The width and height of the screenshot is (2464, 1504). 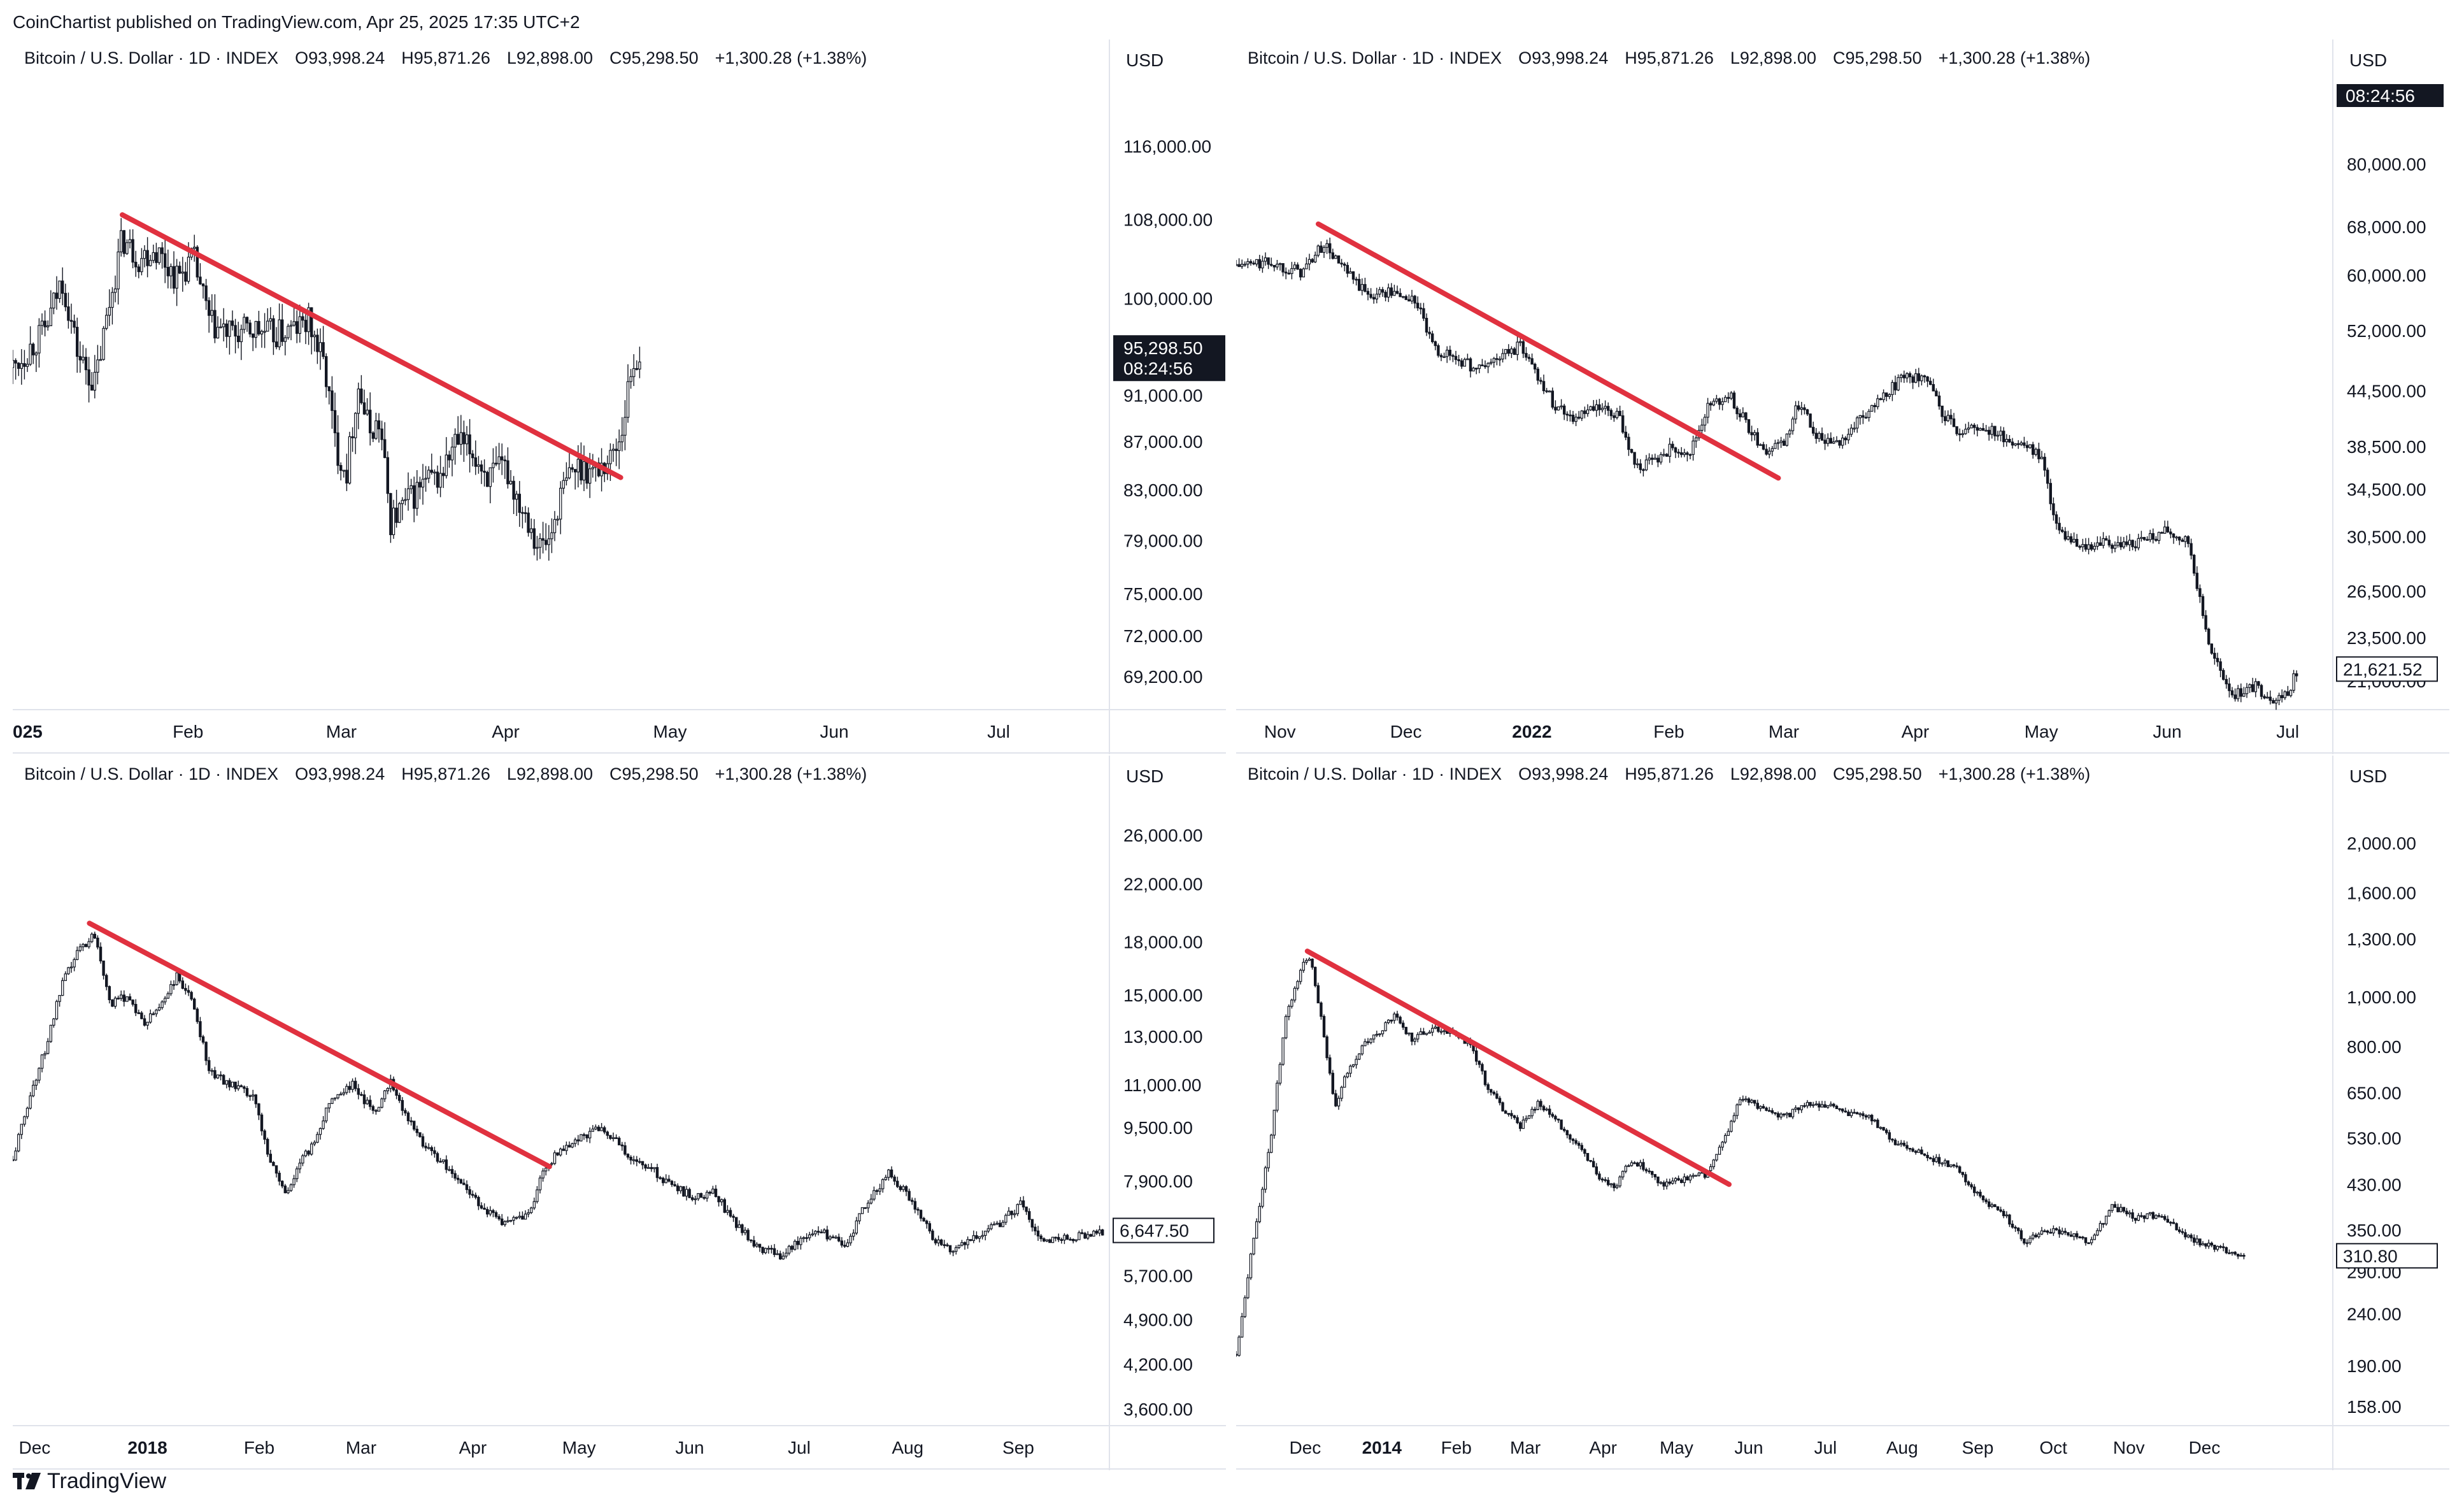 What do you see at coordinates (579, 1447) in the screenshot?
I see `x-tick-label: May` at bounding box center [579, 1447].